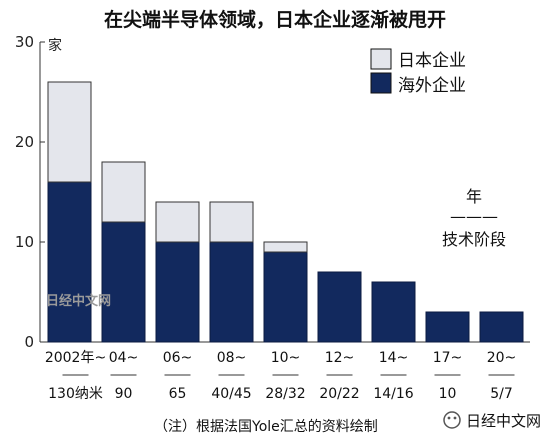 Image resolution: width=550 pixels, height=446 pixels. I want to click on side-label-dash: ———, so click(474, 216).